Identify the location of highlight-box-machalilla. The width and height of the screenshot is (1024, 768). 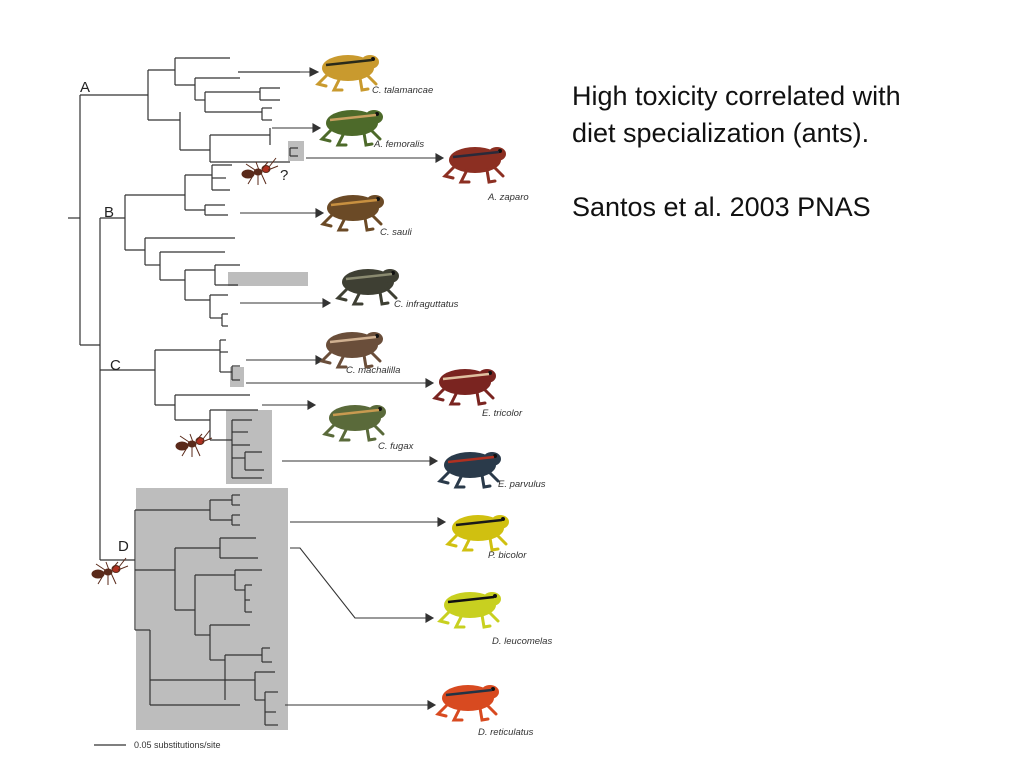
(237, 377).